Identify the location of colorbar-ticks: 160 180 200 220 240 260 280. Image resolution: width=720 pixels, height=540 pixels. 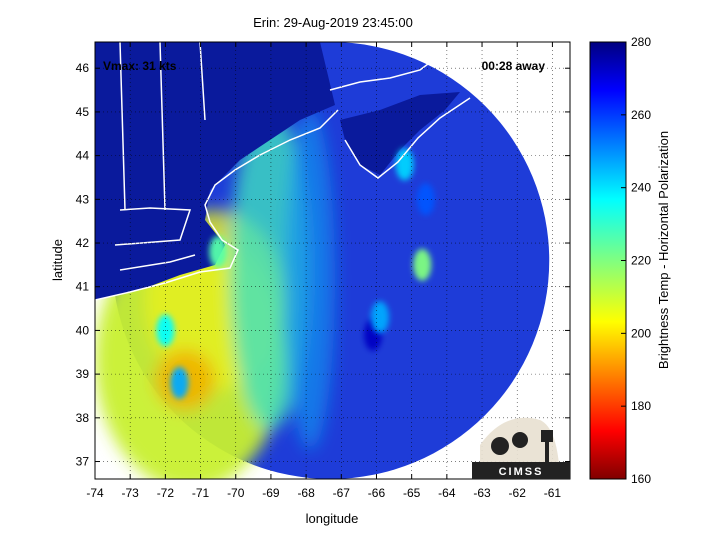
(636, 260).